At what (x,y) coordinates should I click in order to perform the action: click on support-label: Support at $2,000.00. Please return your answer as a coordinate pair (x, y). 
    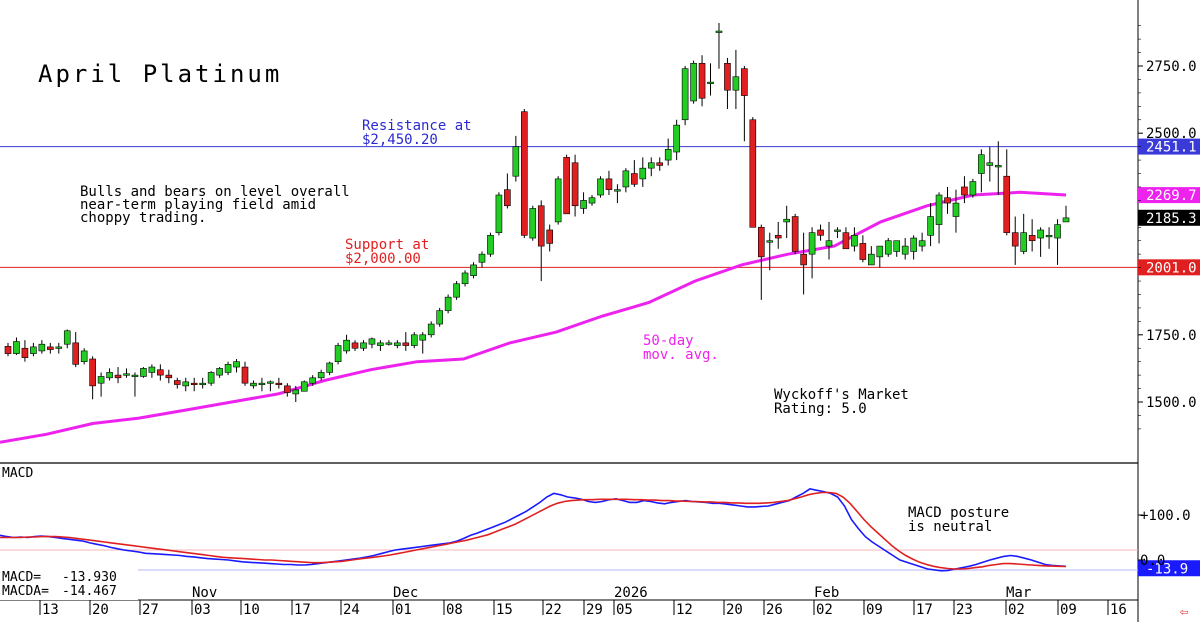
    Looking at the image, I should click on (387, 252).